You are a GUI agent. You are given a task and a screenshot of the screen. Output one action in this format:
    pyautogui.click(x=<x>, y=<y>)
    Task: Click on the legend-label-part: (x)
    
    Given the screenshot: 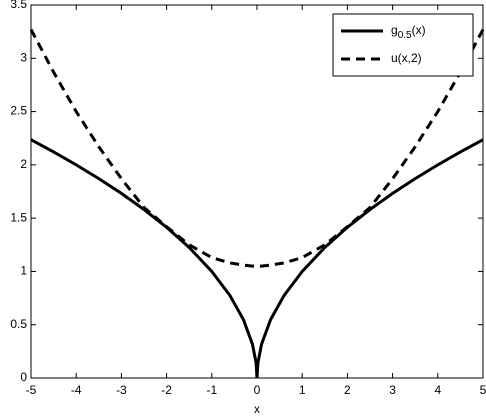 What is the action you would take?
    pyautogui.click(x=419, y=30)
    